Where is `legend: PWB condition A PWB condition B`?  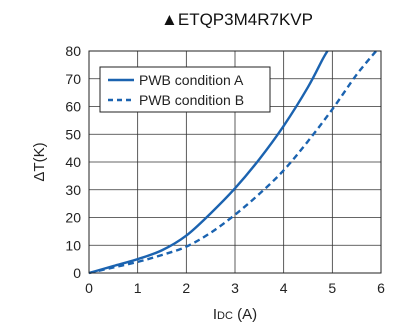 legend: PWB condition A PWB condition B is located at coordinates (185, 89).